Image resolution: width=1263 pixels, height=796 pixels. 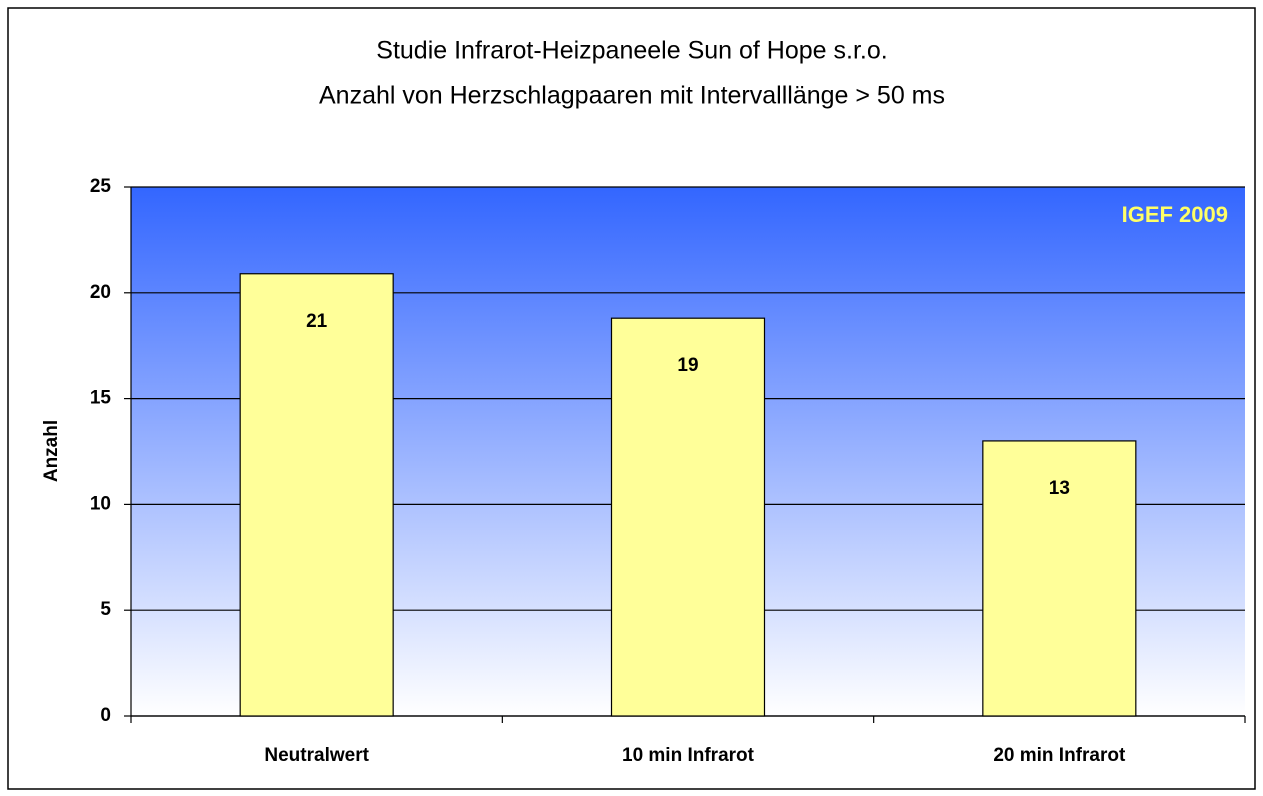 I want to click on x-tick-label: 10 min Infrarot, so click(x=688, y=755).